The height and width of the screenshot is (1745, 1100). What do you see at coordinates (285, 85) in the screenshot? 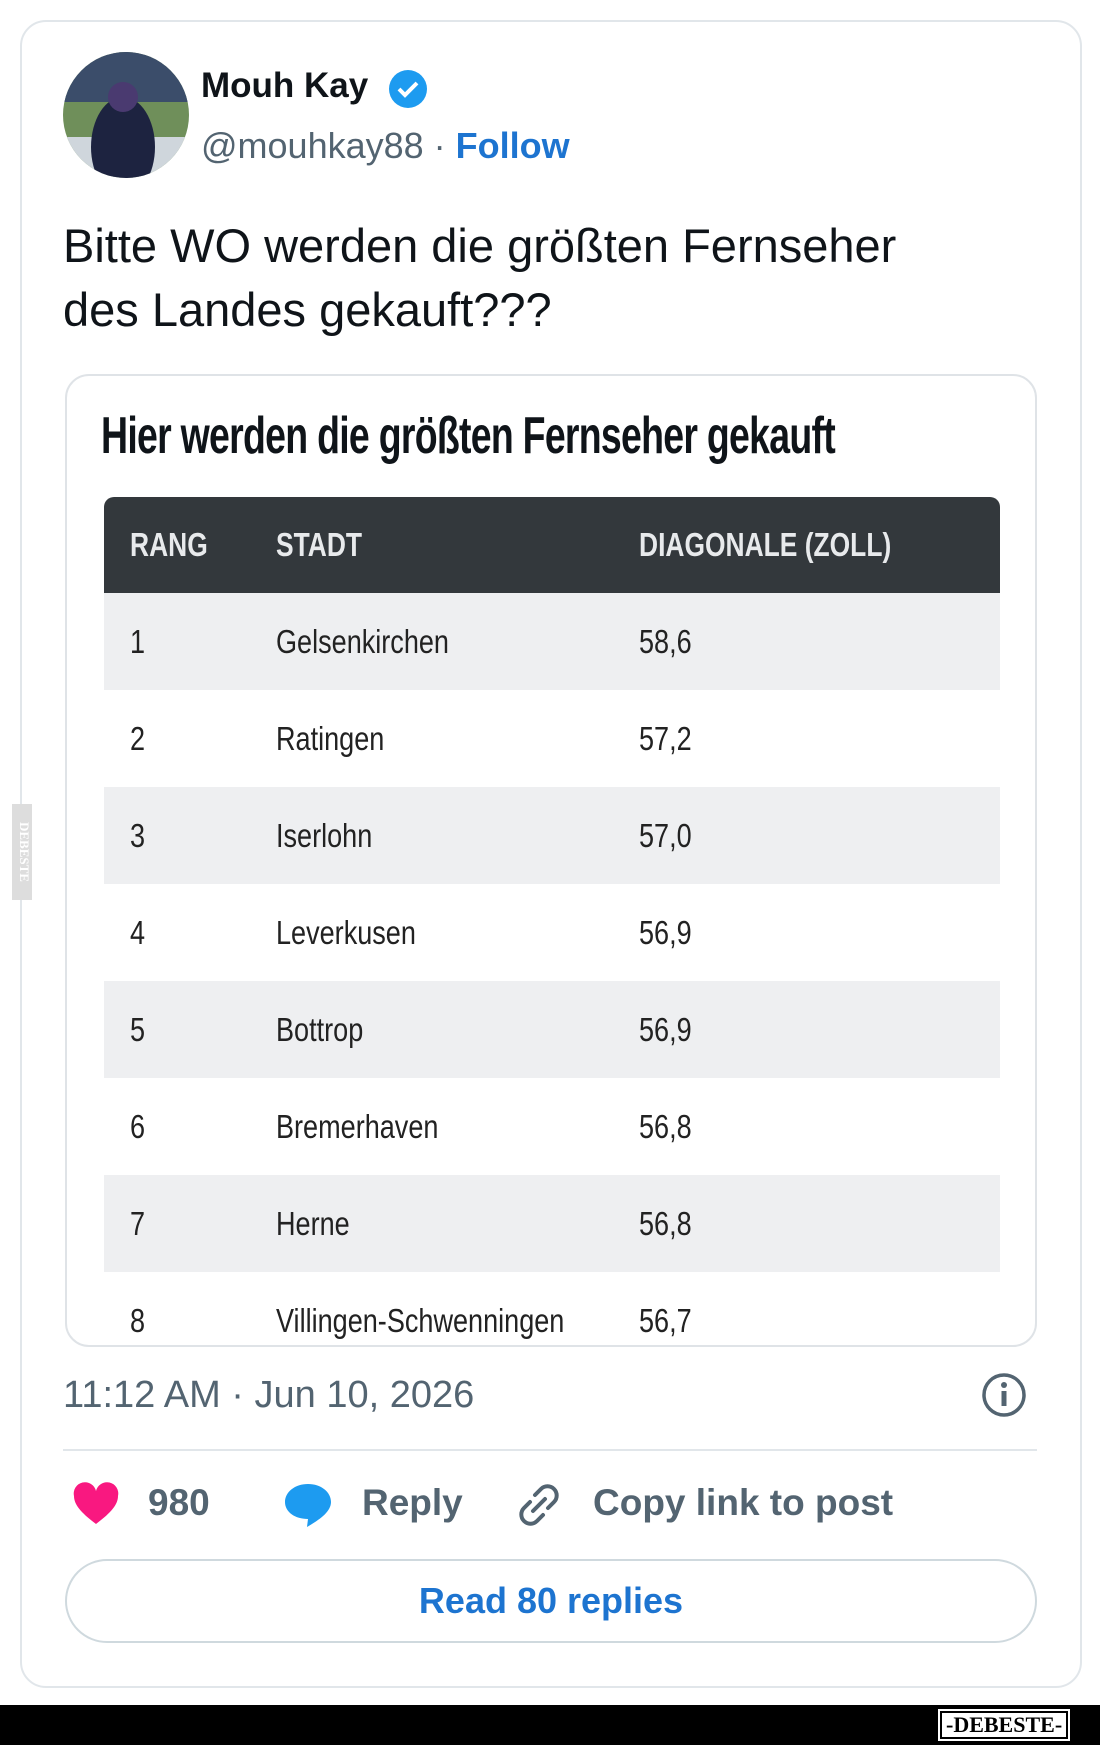
I see `author-name: Mouh Kay` at bounding box center [285, 85].